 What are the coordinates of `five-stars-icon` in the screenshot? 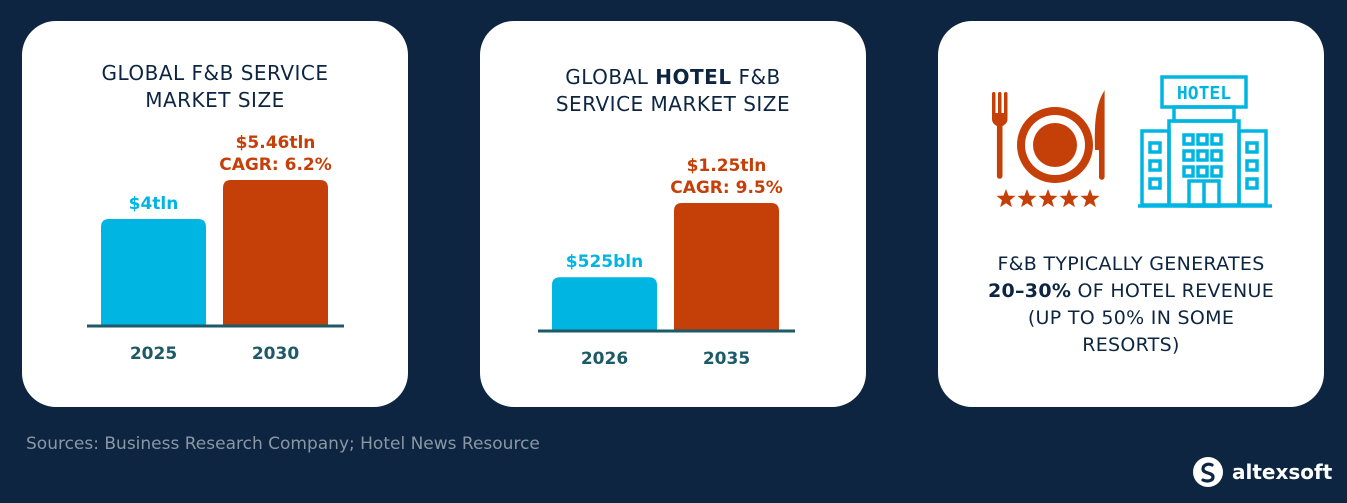 It's located at (1048, 198).